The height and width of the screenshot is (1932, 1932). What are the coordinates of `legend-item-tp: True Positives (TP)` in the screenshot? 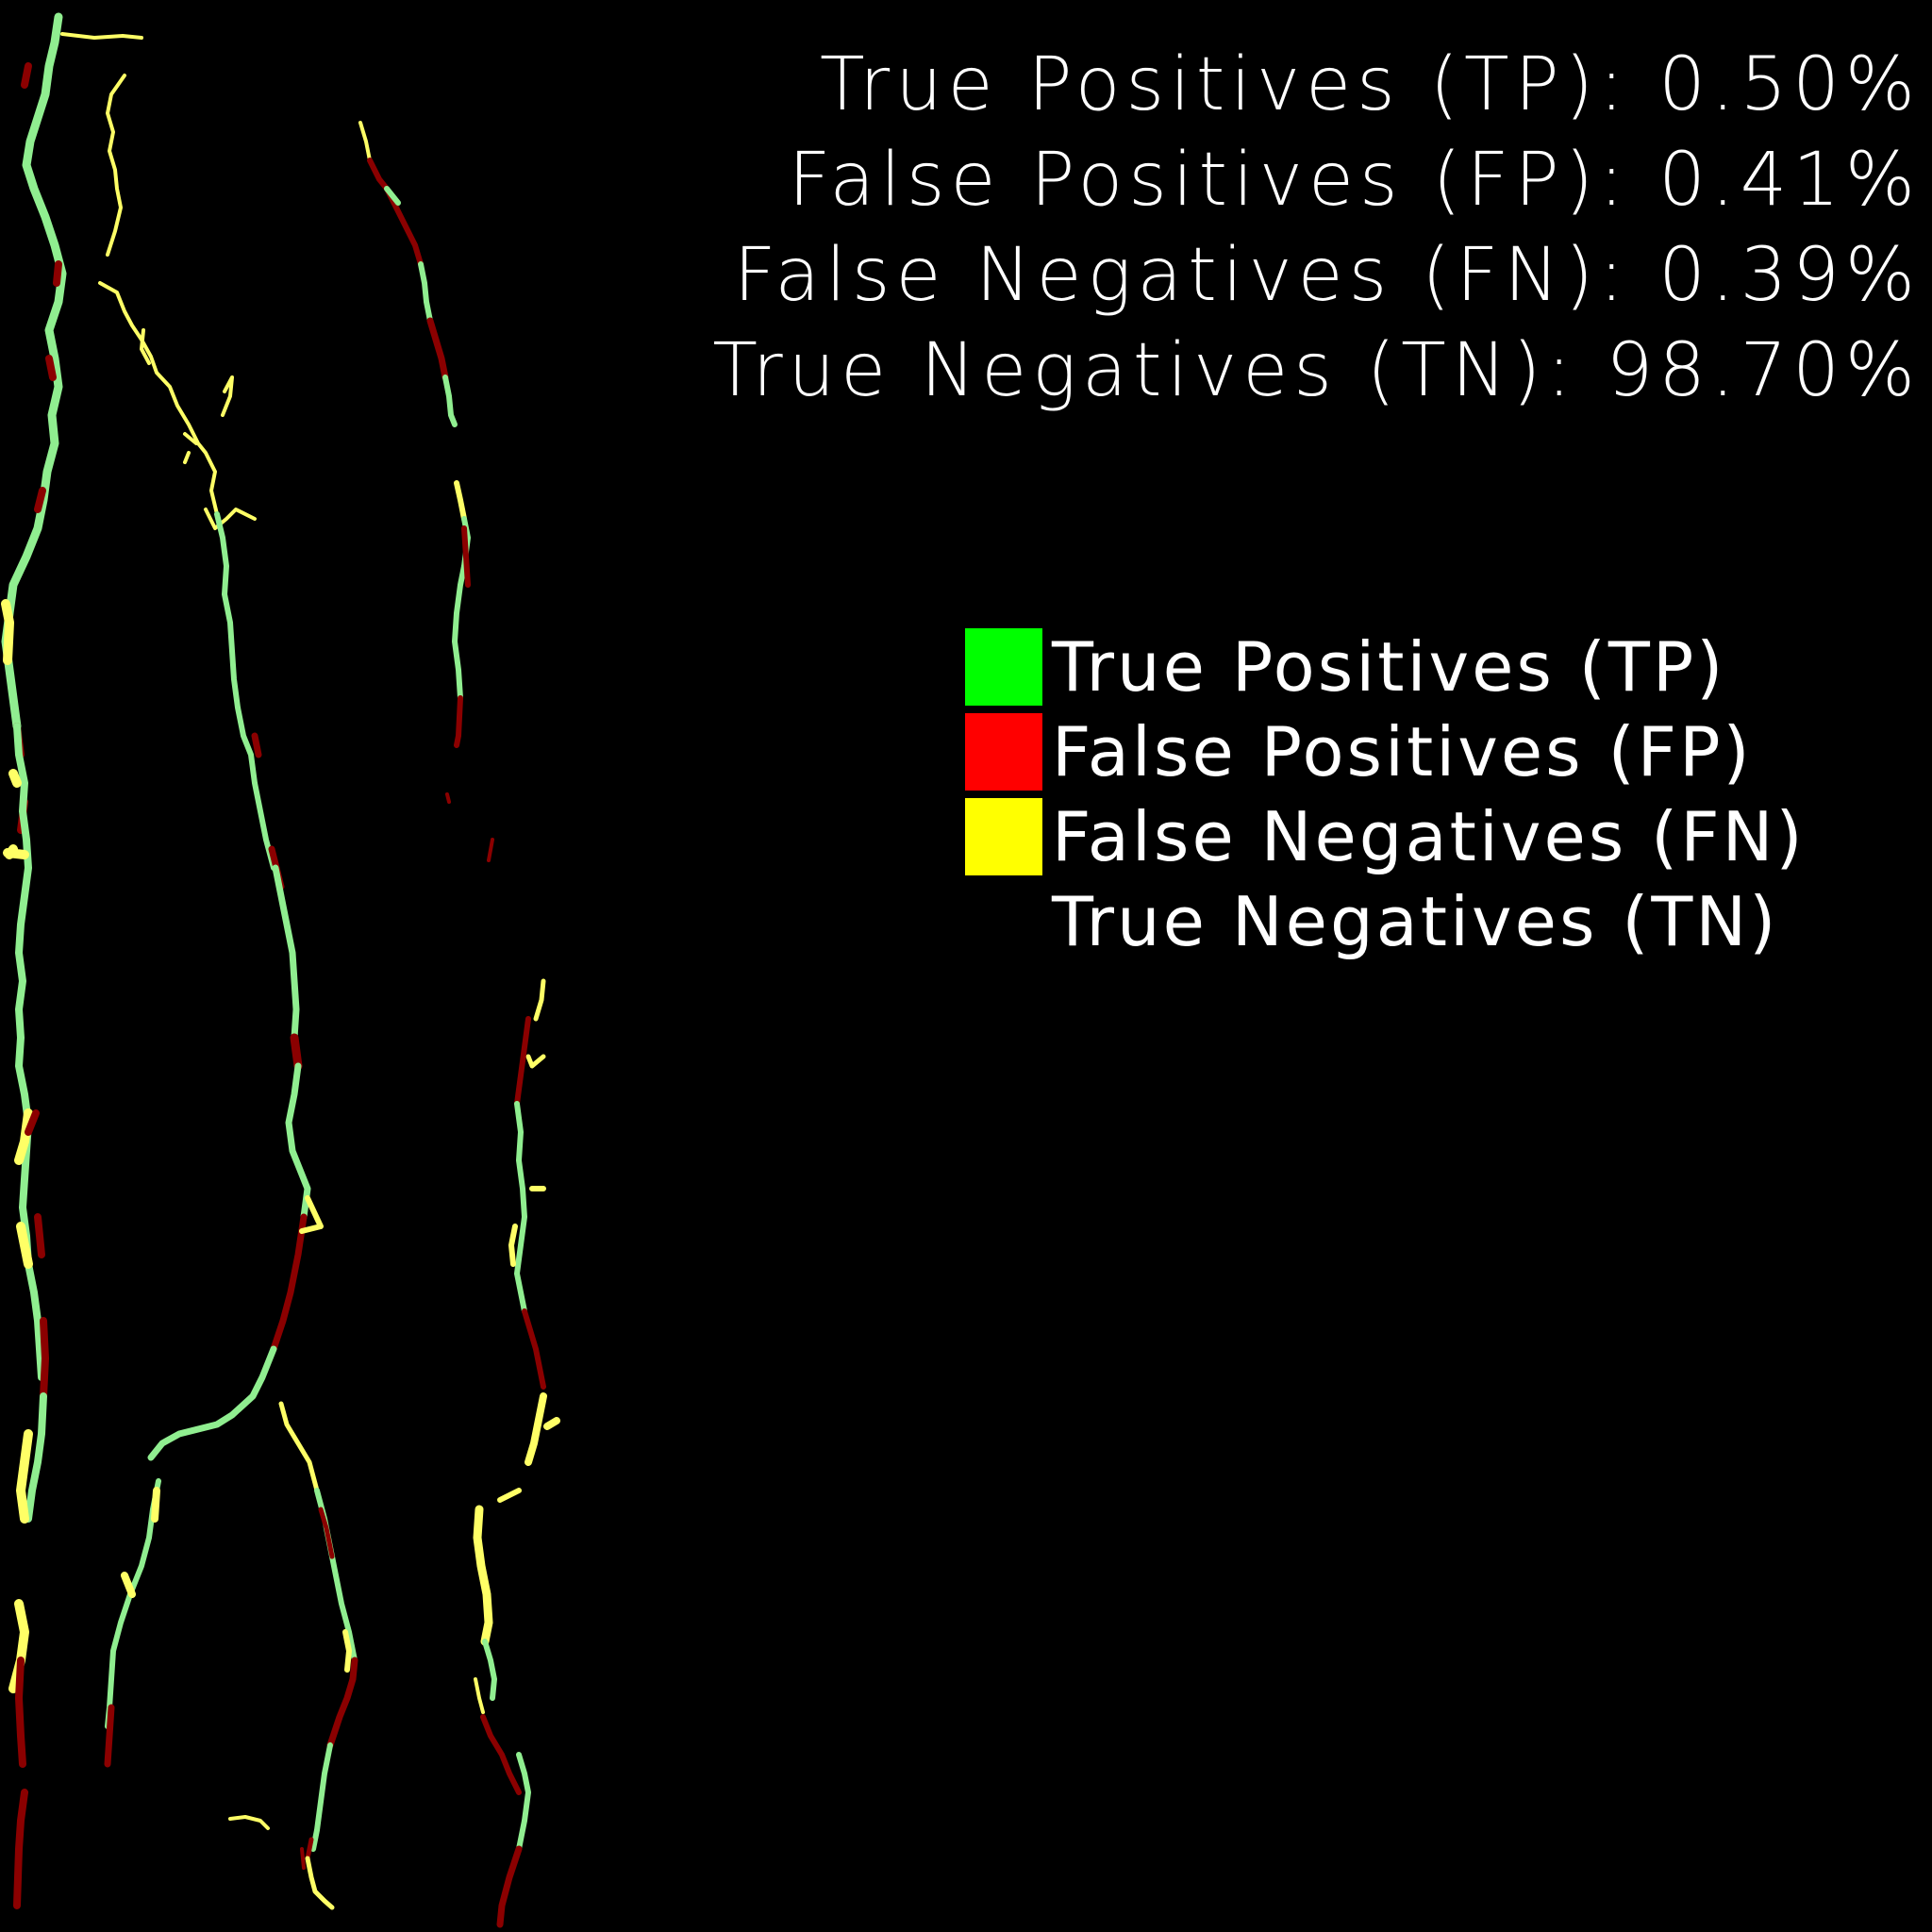 It's located at (1385, 667).